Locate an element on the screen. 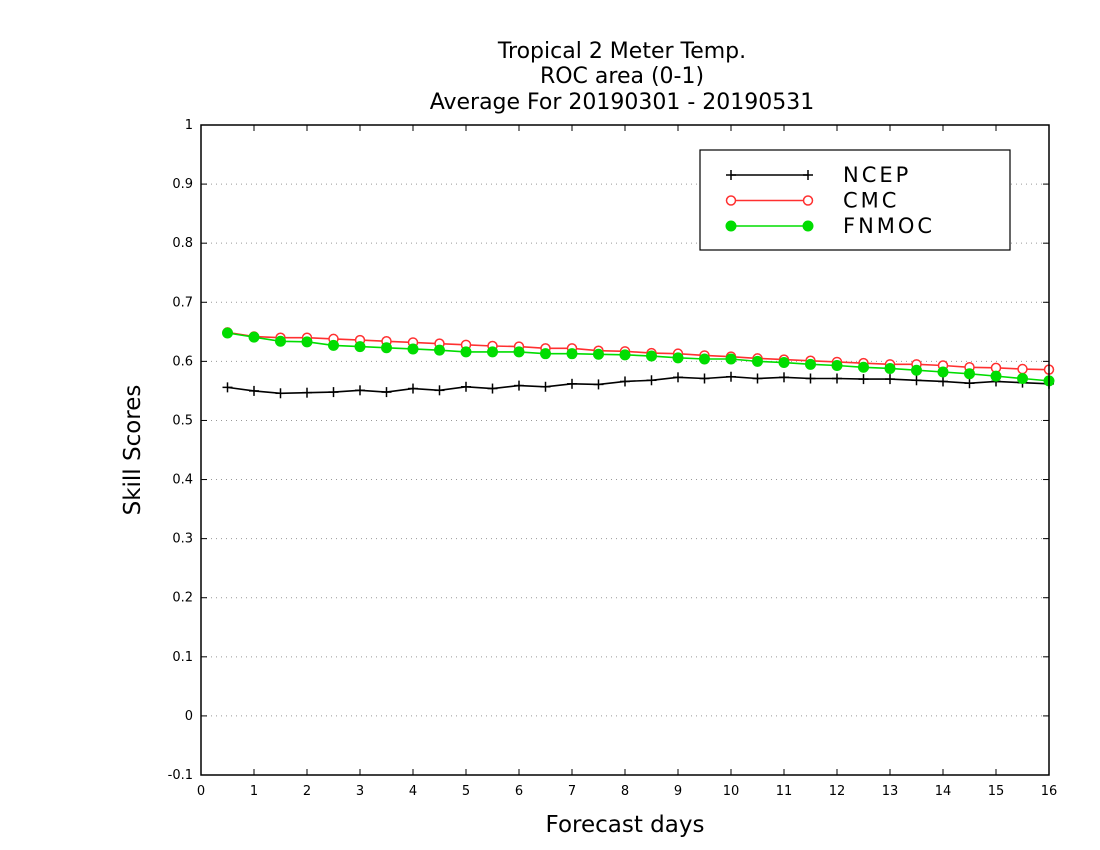  y-tick-label-5: 0.4 is located at coordinates (182, 480).